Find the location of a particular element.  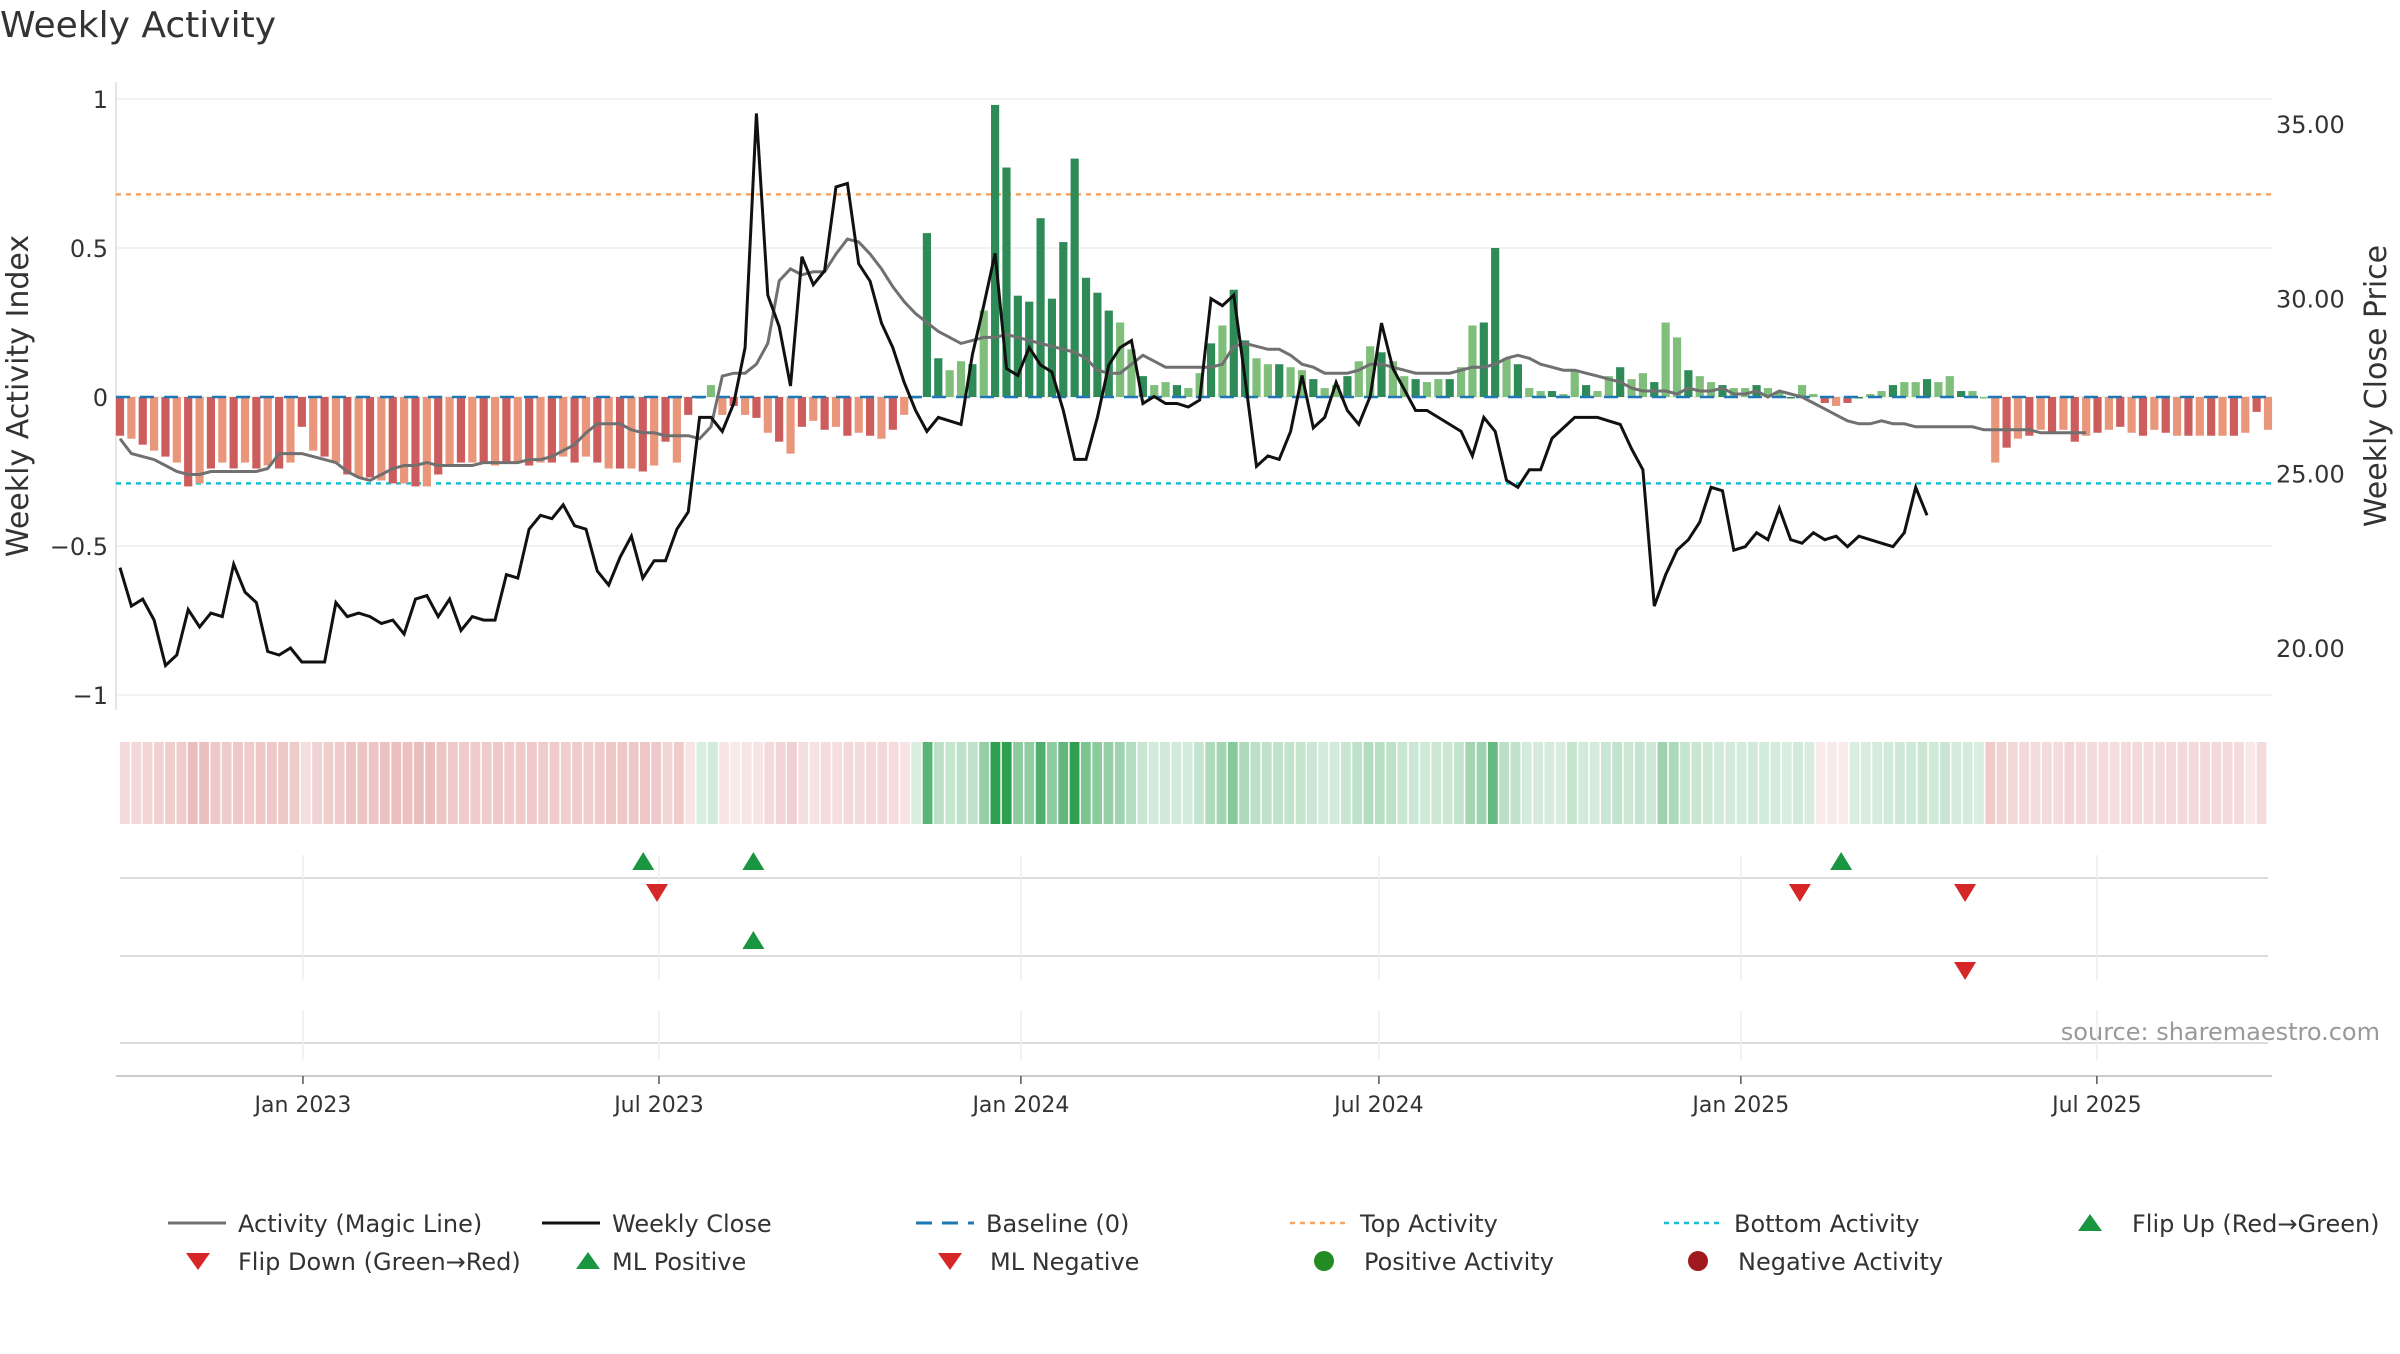

legend-label: ML Positive is located at coordinates (679, 1262).